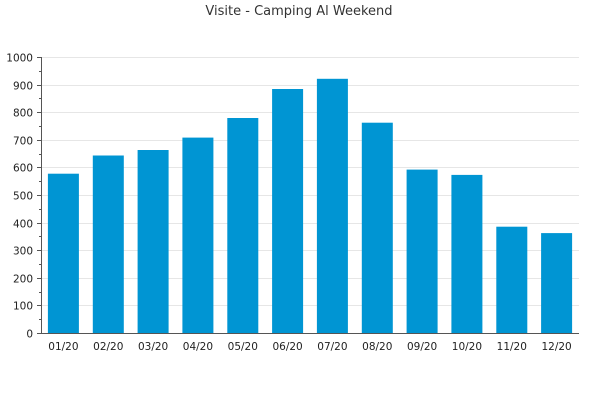 Image resolution: width=600 pixels, height=400 pixels. I want to click on y-tick-label: 500, so click(23, 197).